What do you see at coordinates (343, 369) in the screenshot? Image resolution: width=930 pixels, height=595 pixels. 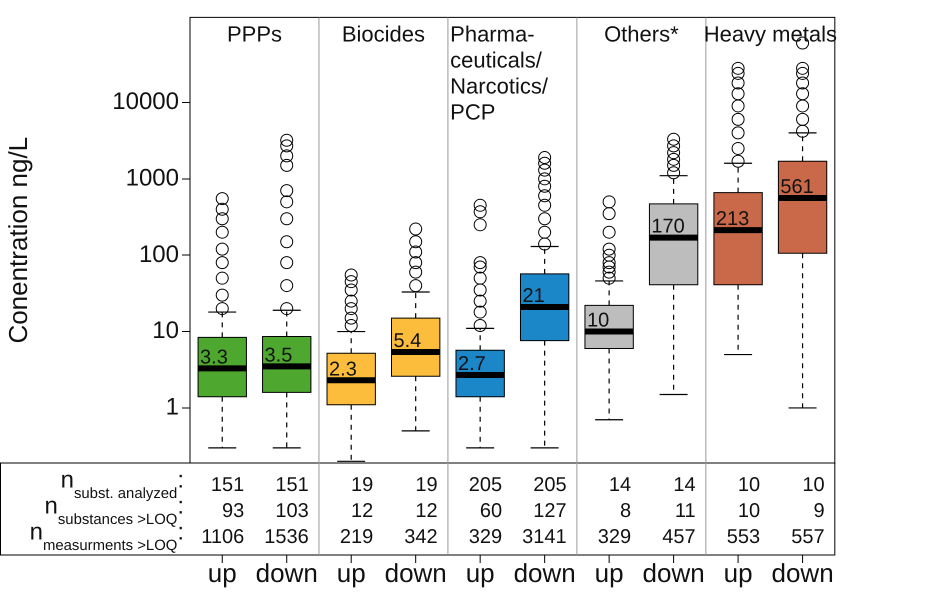 I see `text: 2.3` at bounding box center [343, 369].